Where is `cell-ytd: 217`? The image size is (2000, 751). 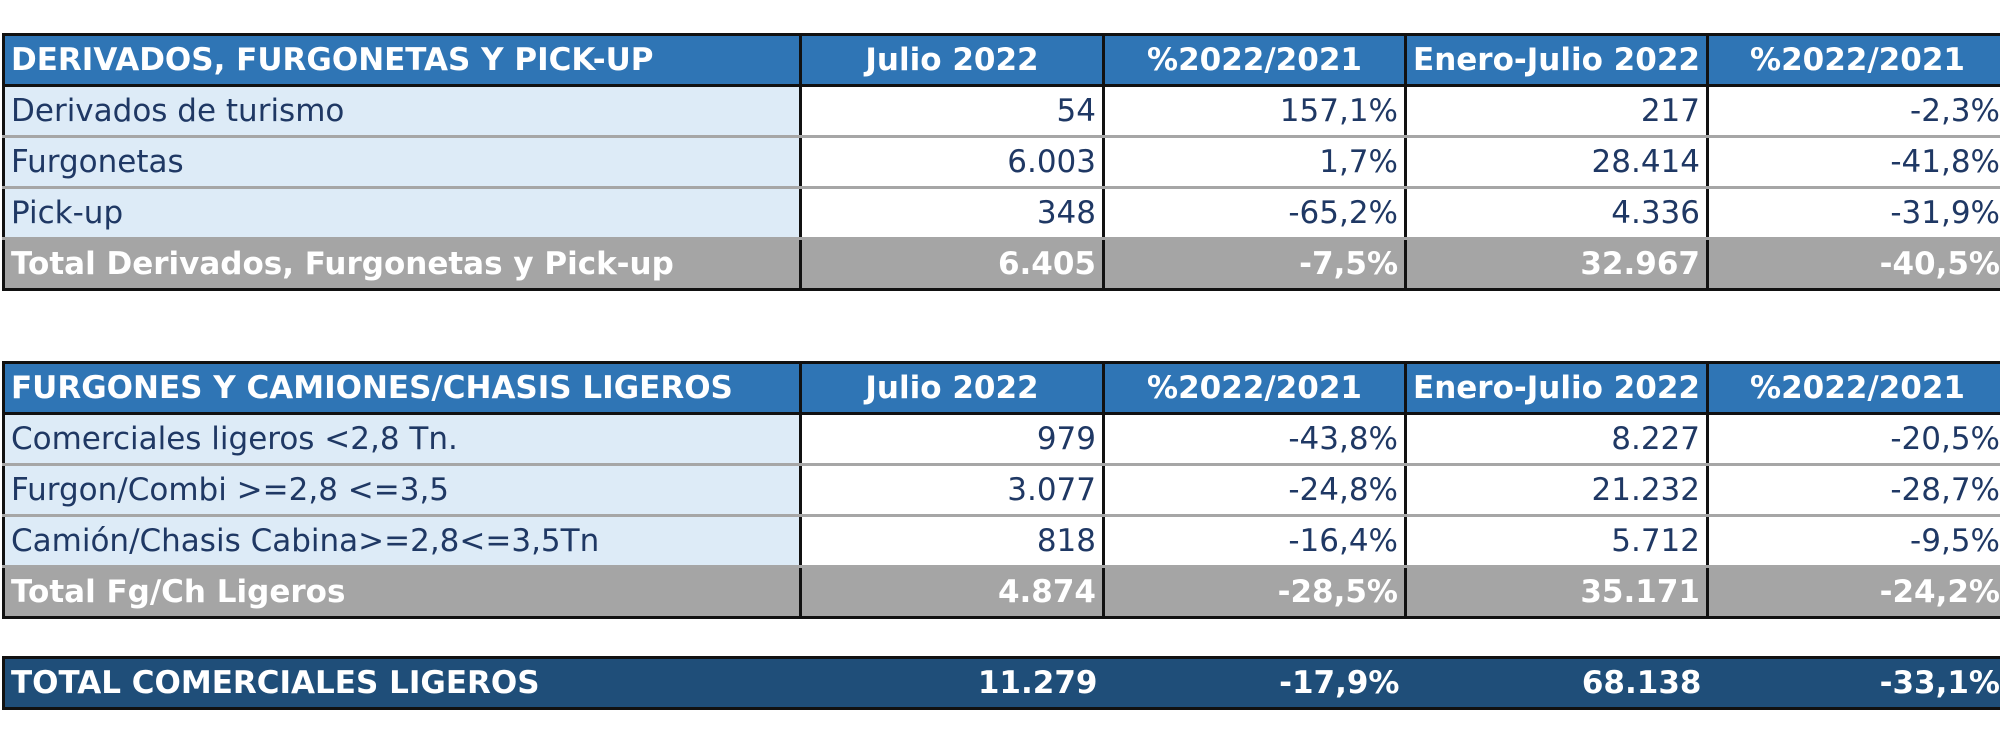
cell-ytd: 217 is located at coordinates (1556, 111).